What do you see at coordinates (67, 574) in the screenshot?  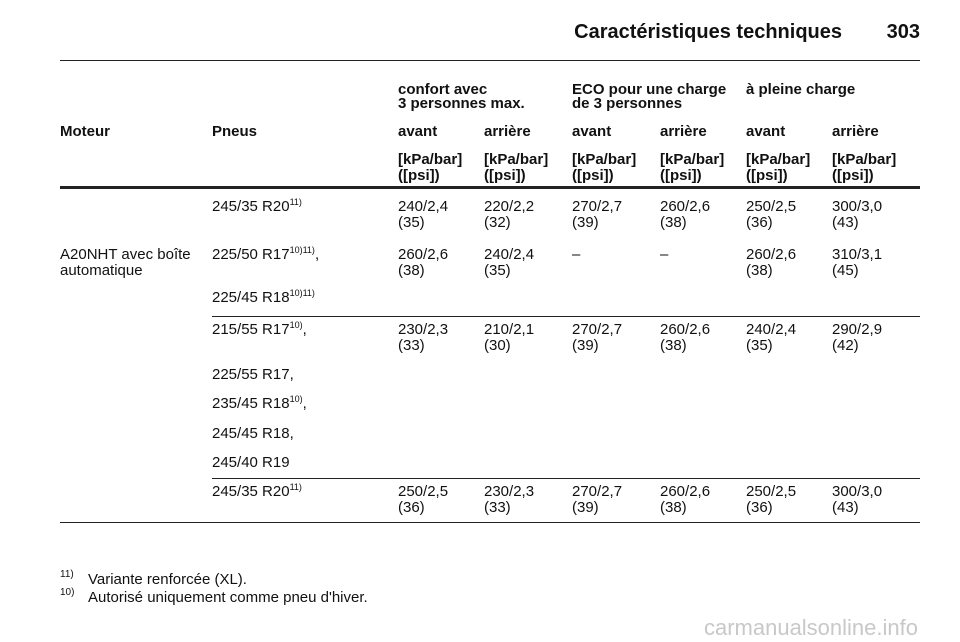 I see `footnote-mark: 11)` at bounding box center [67, 574].